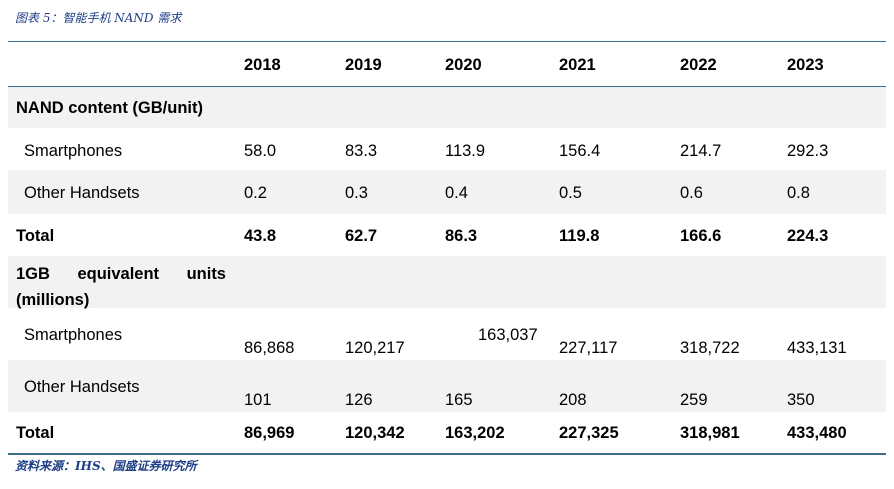 Image resolution: width=894 pixels, height=489 pixels. Describe the element at coordinates (447, 41) in the screenshot. I see `table-top-rule` at that location.